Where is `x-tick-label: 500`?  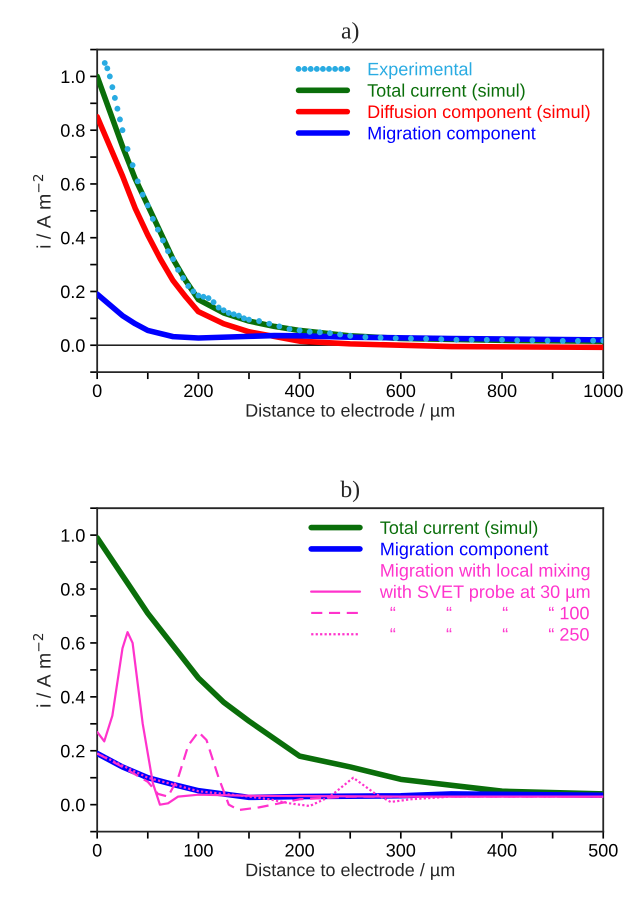 x-tick-label: 500 is located at coordinates (603, 850).